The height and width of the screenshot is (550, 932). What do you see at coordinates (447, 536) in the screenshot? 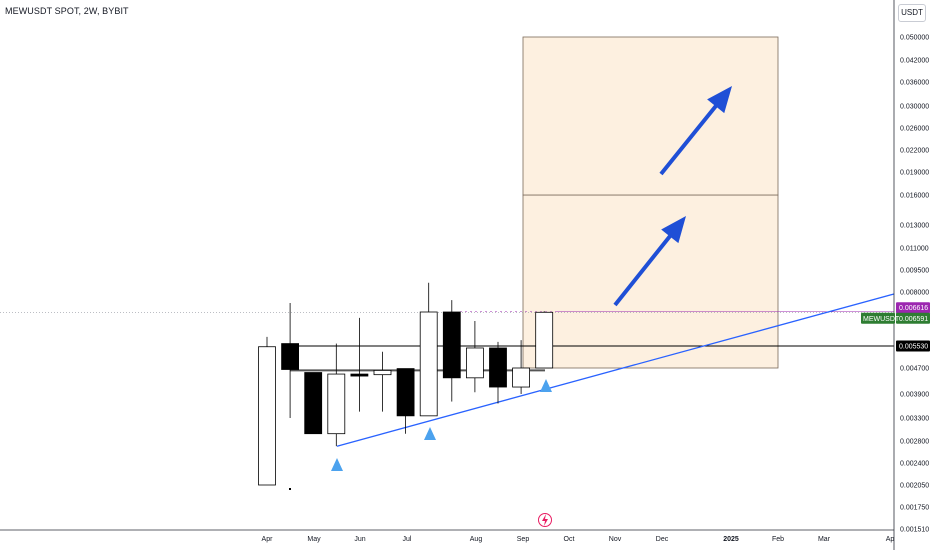
I see `time-axis: Apr May Jun Jul Aug Sep Oct Nov Dec 2025 Feb Mar Ap` at bounding box center [447, 536].